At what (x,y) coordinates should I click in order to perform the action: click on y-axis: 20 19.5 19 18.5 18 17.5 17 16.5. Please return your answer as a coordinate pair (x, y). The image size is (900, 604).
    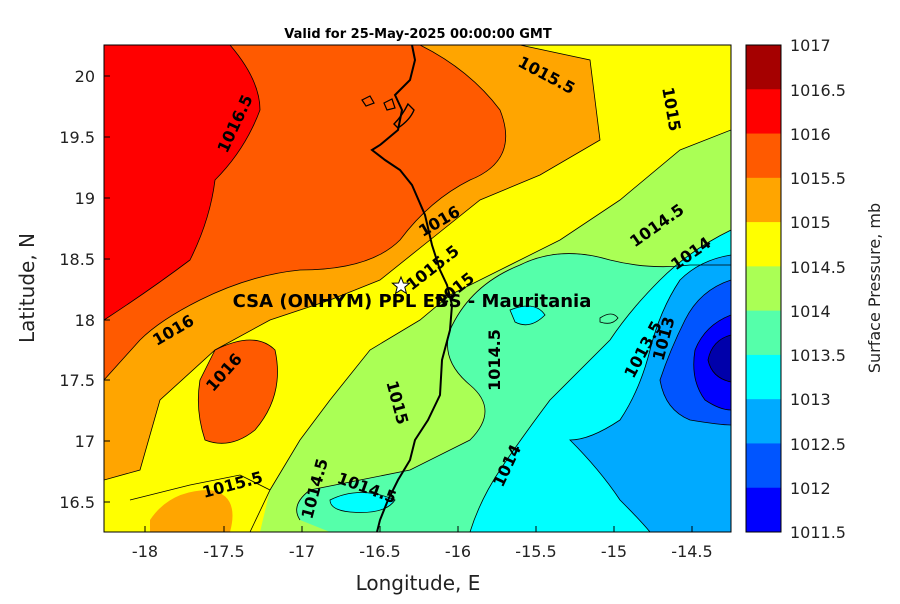
    Looking at the image, I should click on (84, 289).